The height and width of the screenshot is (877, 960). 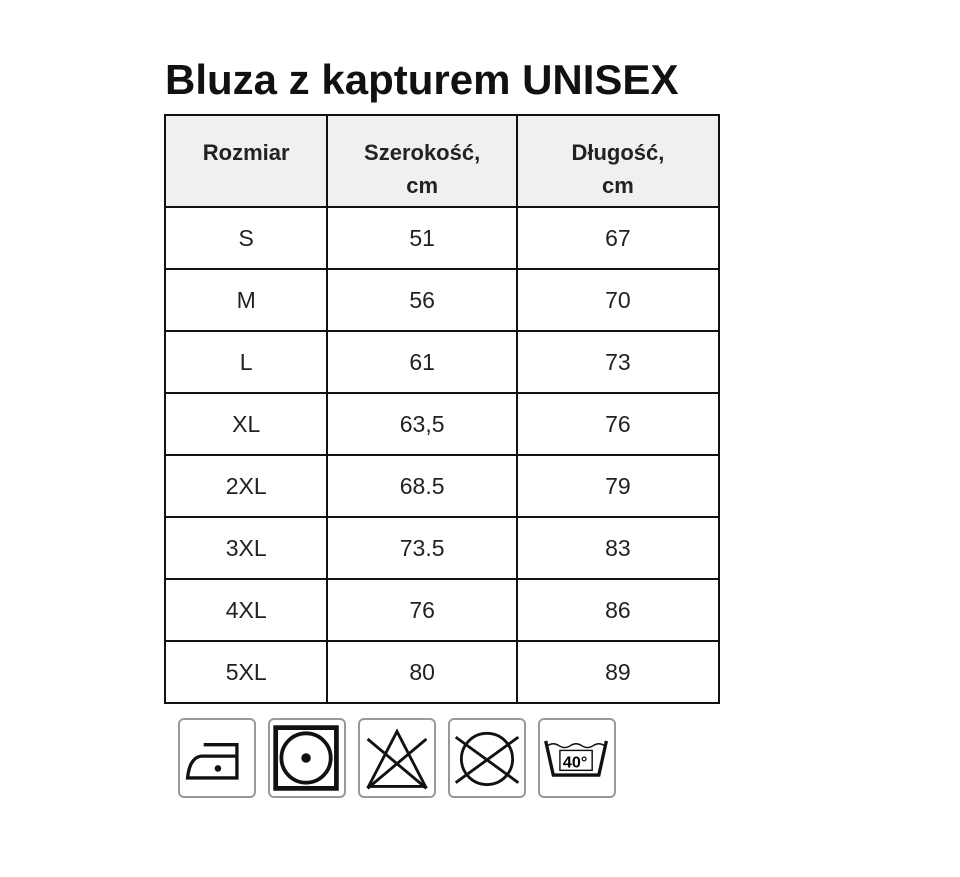 What do you see at coordinates (246, 486) in the screenshot?
I see `table-cell: 2XL` at bounding box center [246, 486].